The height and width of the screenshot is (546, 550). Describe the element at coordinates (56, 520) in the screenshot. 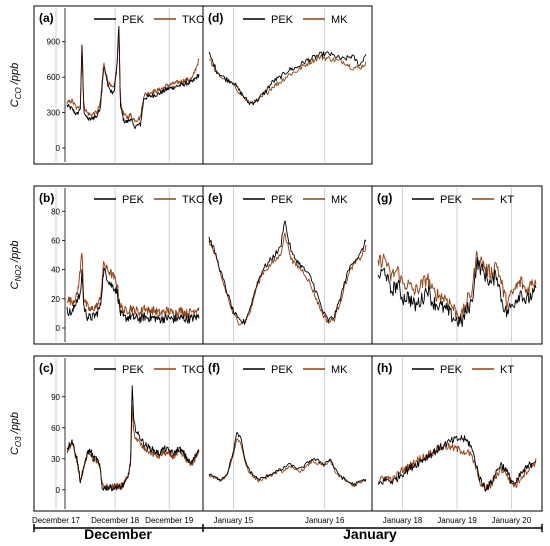

I see `date-tick-label: December 17` at that location.